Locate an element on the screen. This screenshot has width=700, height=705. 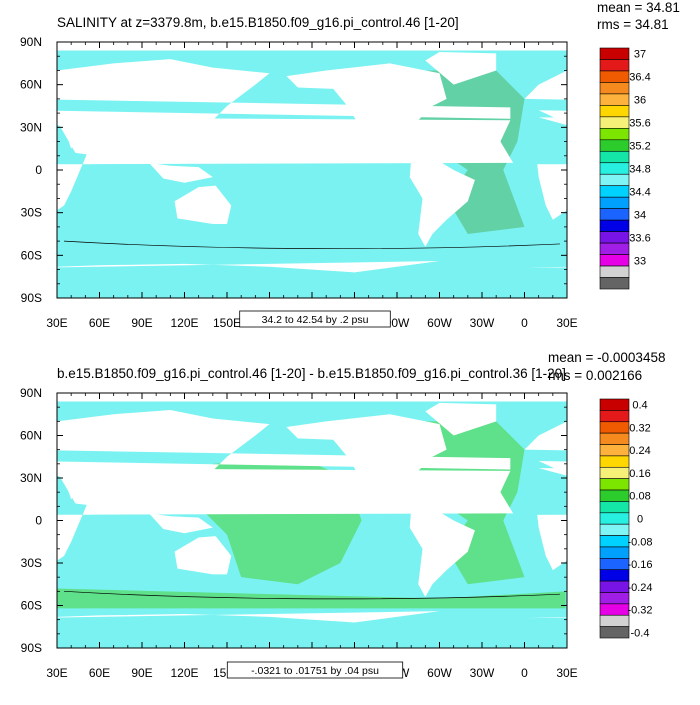
stat-label: mean = -0.0003458 is located at coordinates (606, 357).